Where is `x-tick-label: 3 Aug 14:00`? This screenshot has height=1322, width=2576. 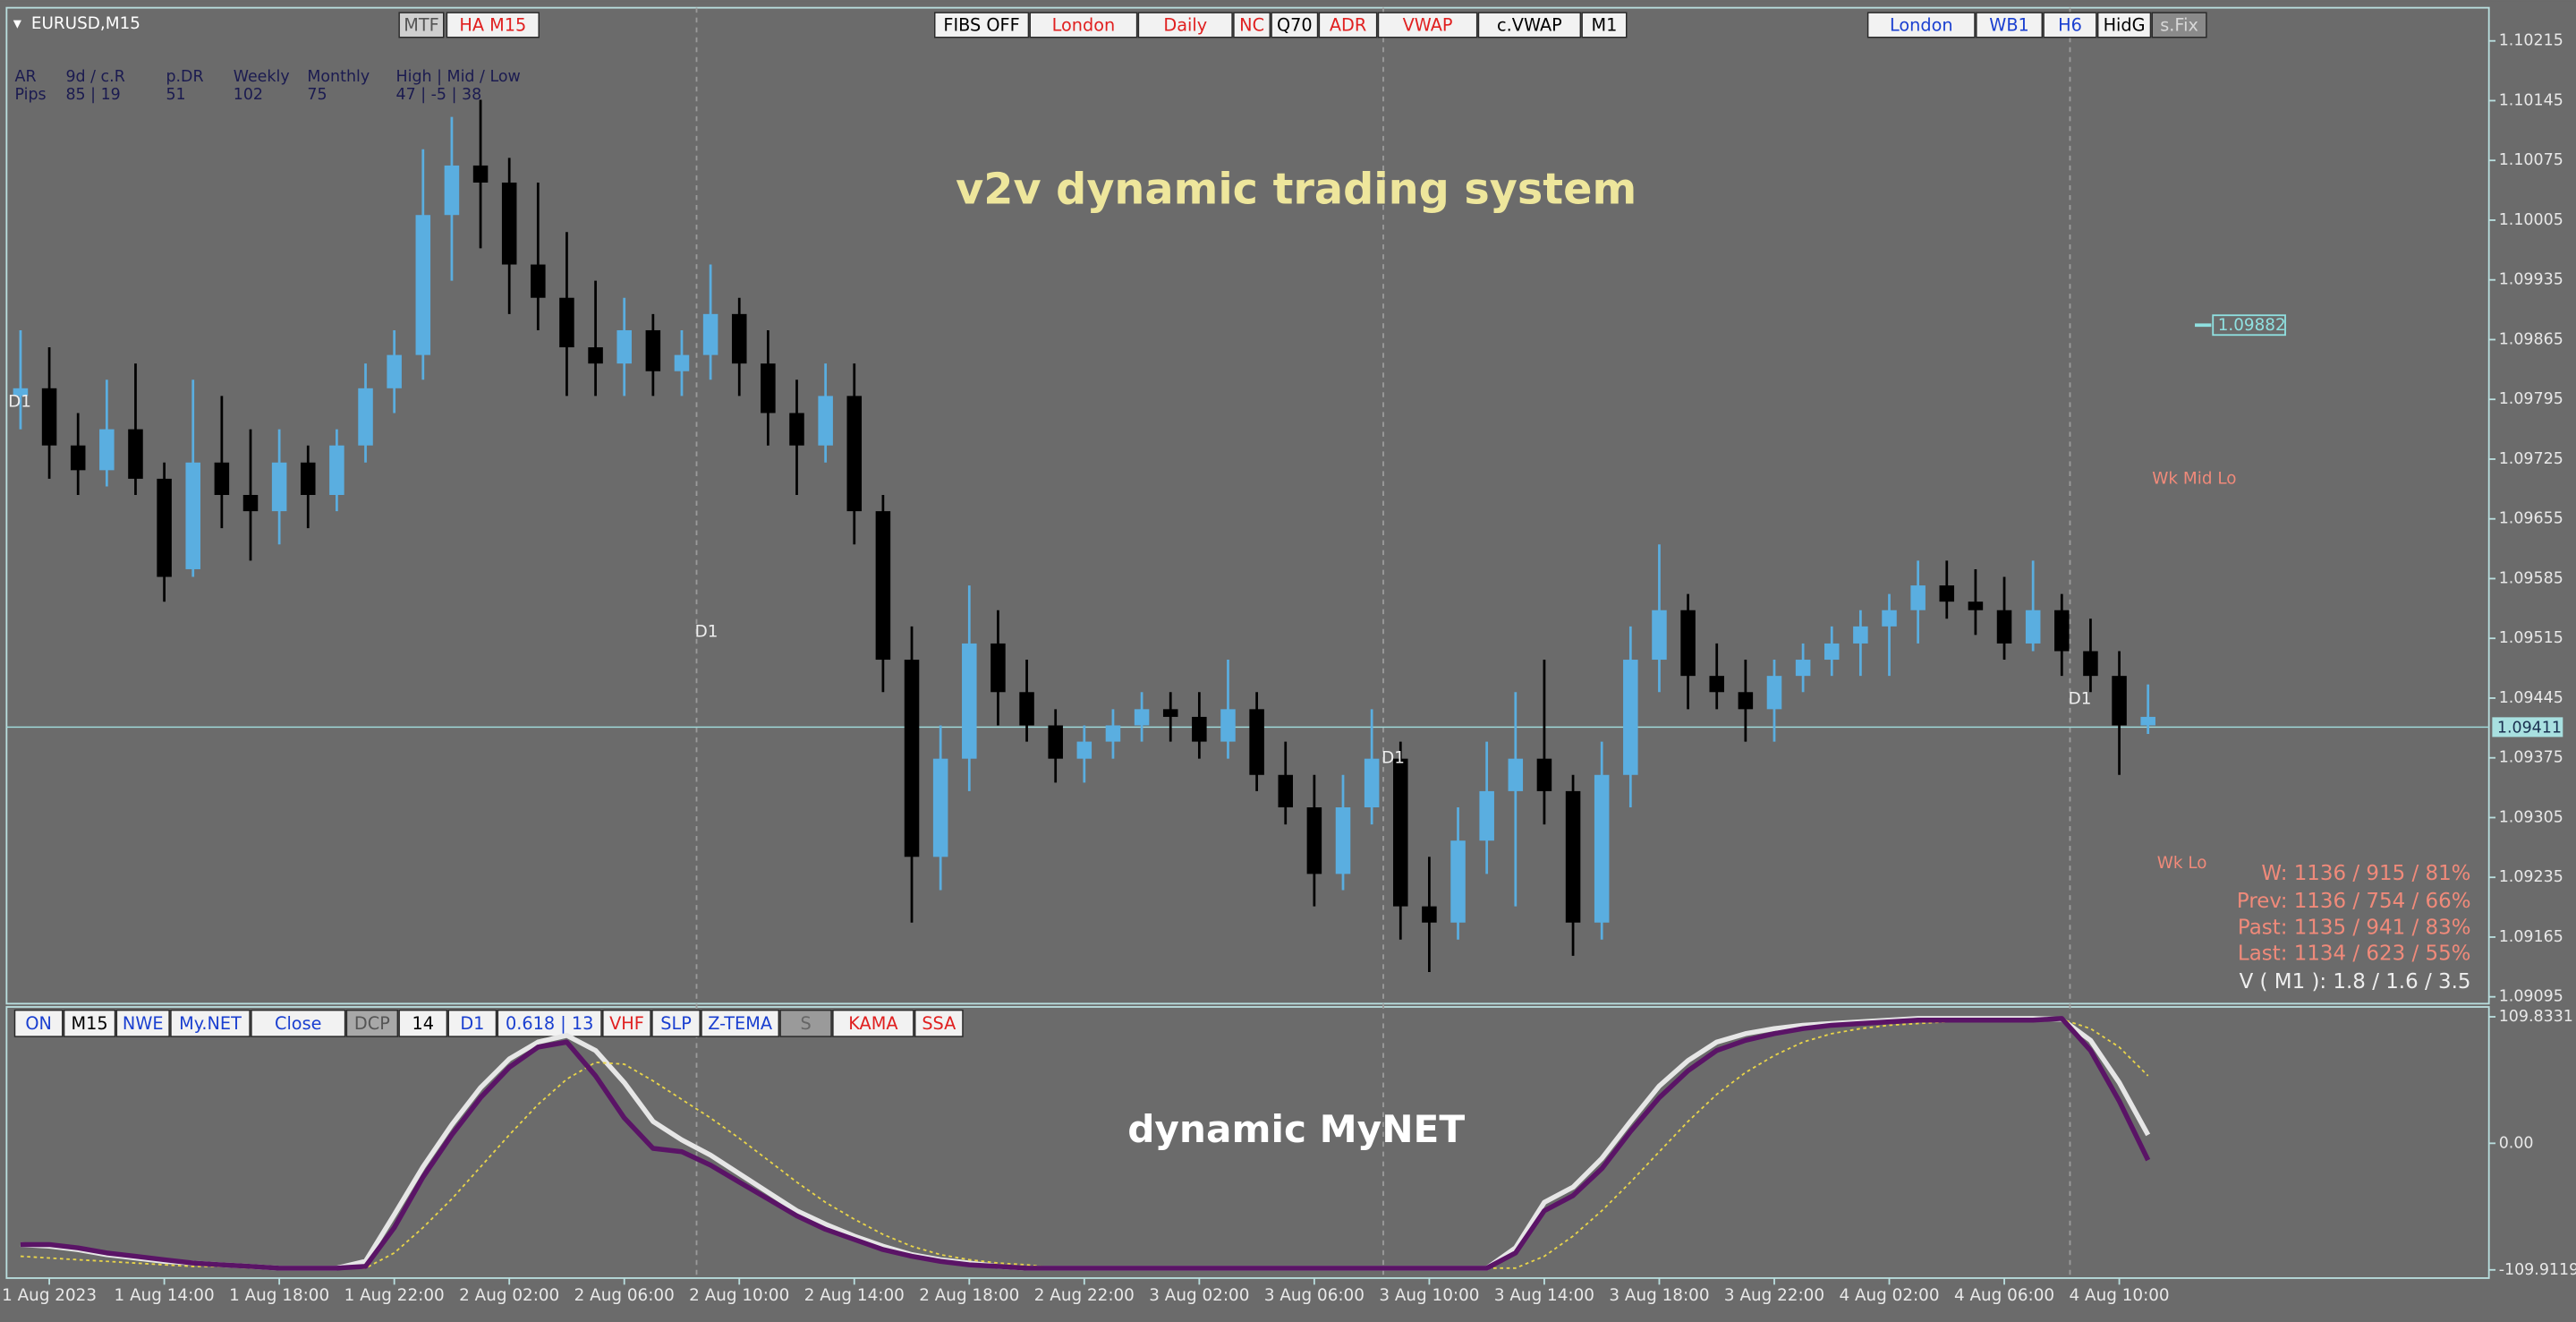 x-tick-label: 3 Aug 14:00 is located at coordinates (1544, 1296).